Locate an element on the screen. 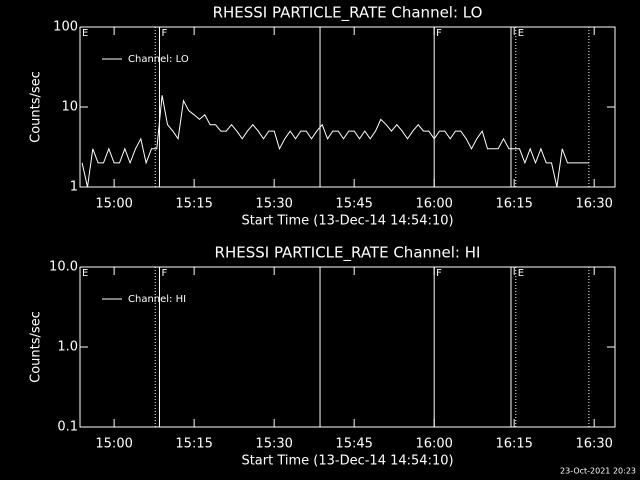  legend-label: Channel: LO is located at coordinates (158, 59).